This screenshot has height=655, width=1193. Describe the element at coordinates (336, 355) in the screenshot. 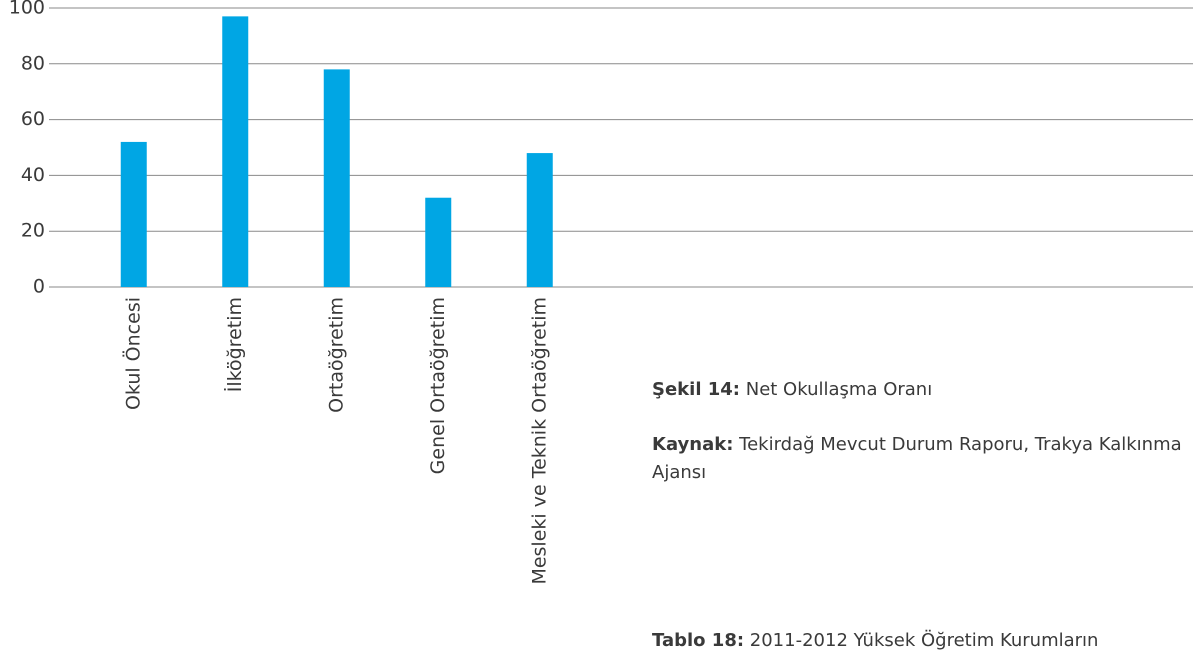

I see `x-tick-label: Ortaöğretim` at that location.